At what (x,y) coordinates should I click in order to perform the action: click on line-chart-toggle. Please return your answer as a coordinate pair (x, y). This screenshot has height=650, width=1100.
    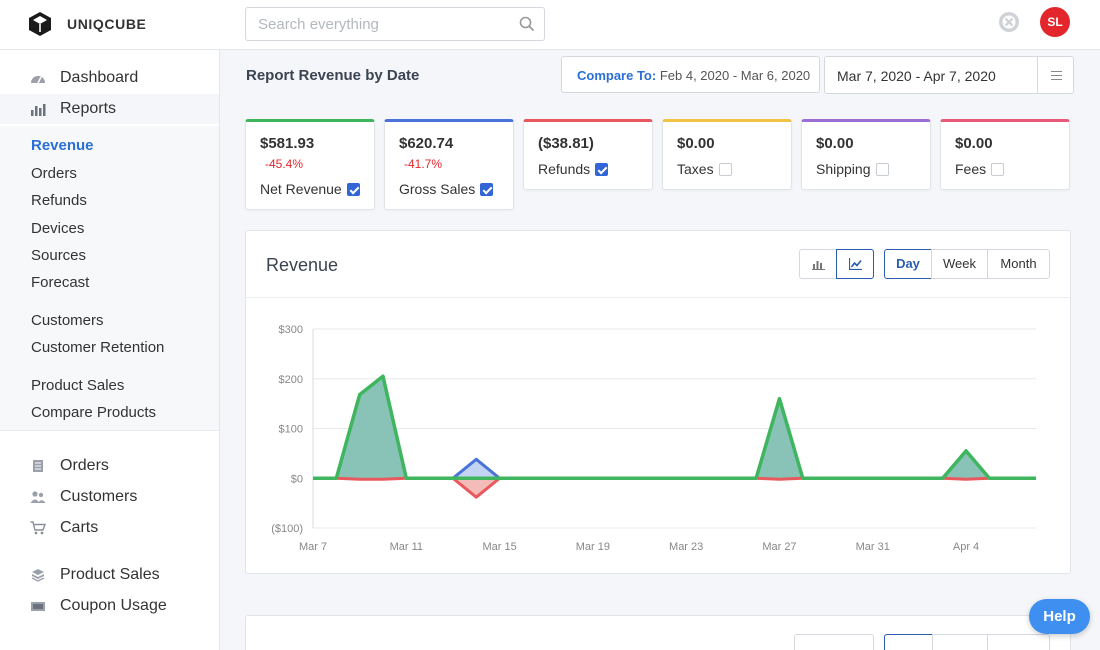
    Looking at the image, I should click on (855, 264).